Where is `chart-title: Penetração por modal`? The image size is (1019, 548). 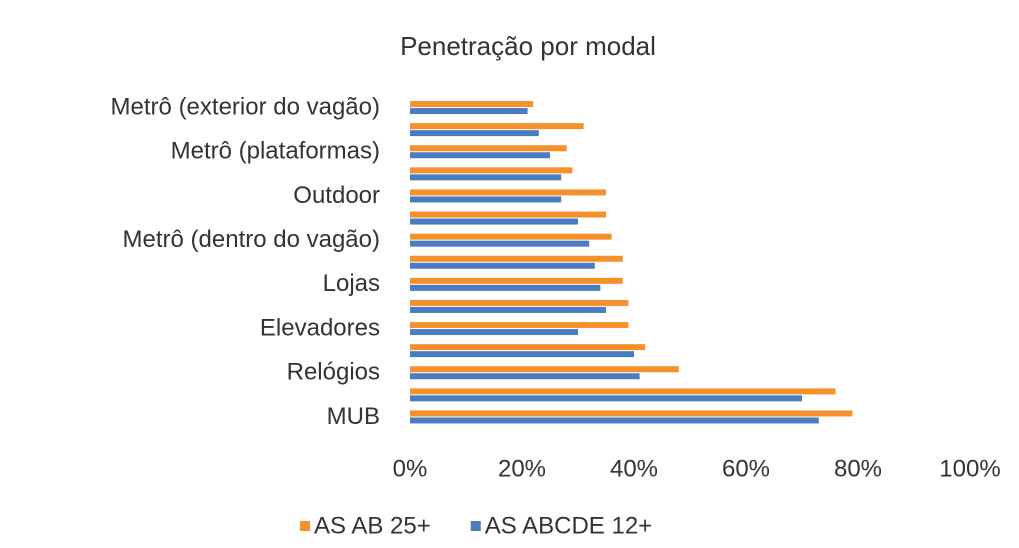 chart-title: Penetração por modal is located at coordinates (528, 46).